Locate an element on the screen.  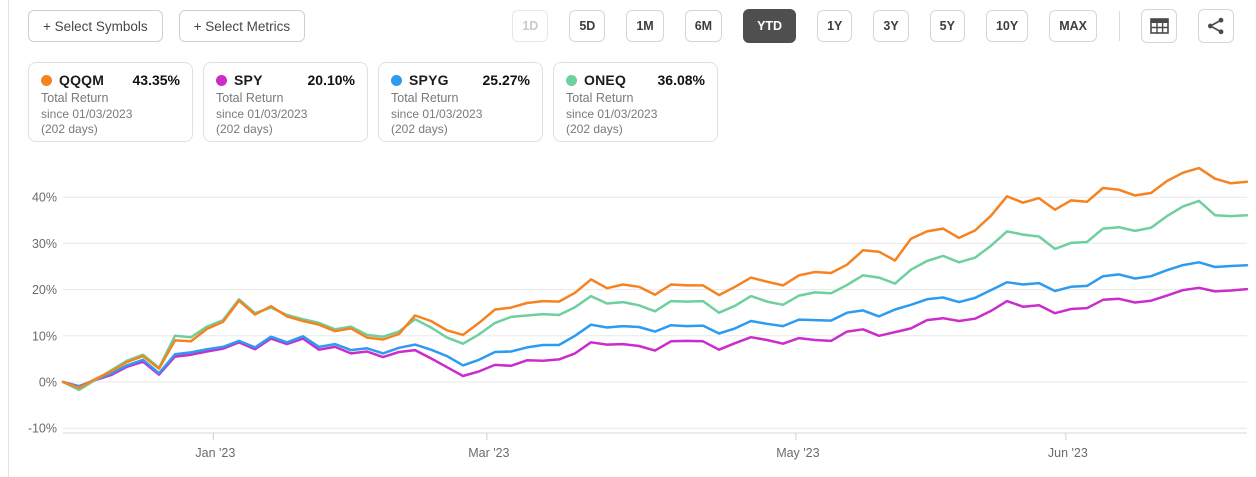
range-selector: 1D 5D 1M 6M YTD 1Y 3Y 5Y 10Y MAX is located at coordinates (873, 26).